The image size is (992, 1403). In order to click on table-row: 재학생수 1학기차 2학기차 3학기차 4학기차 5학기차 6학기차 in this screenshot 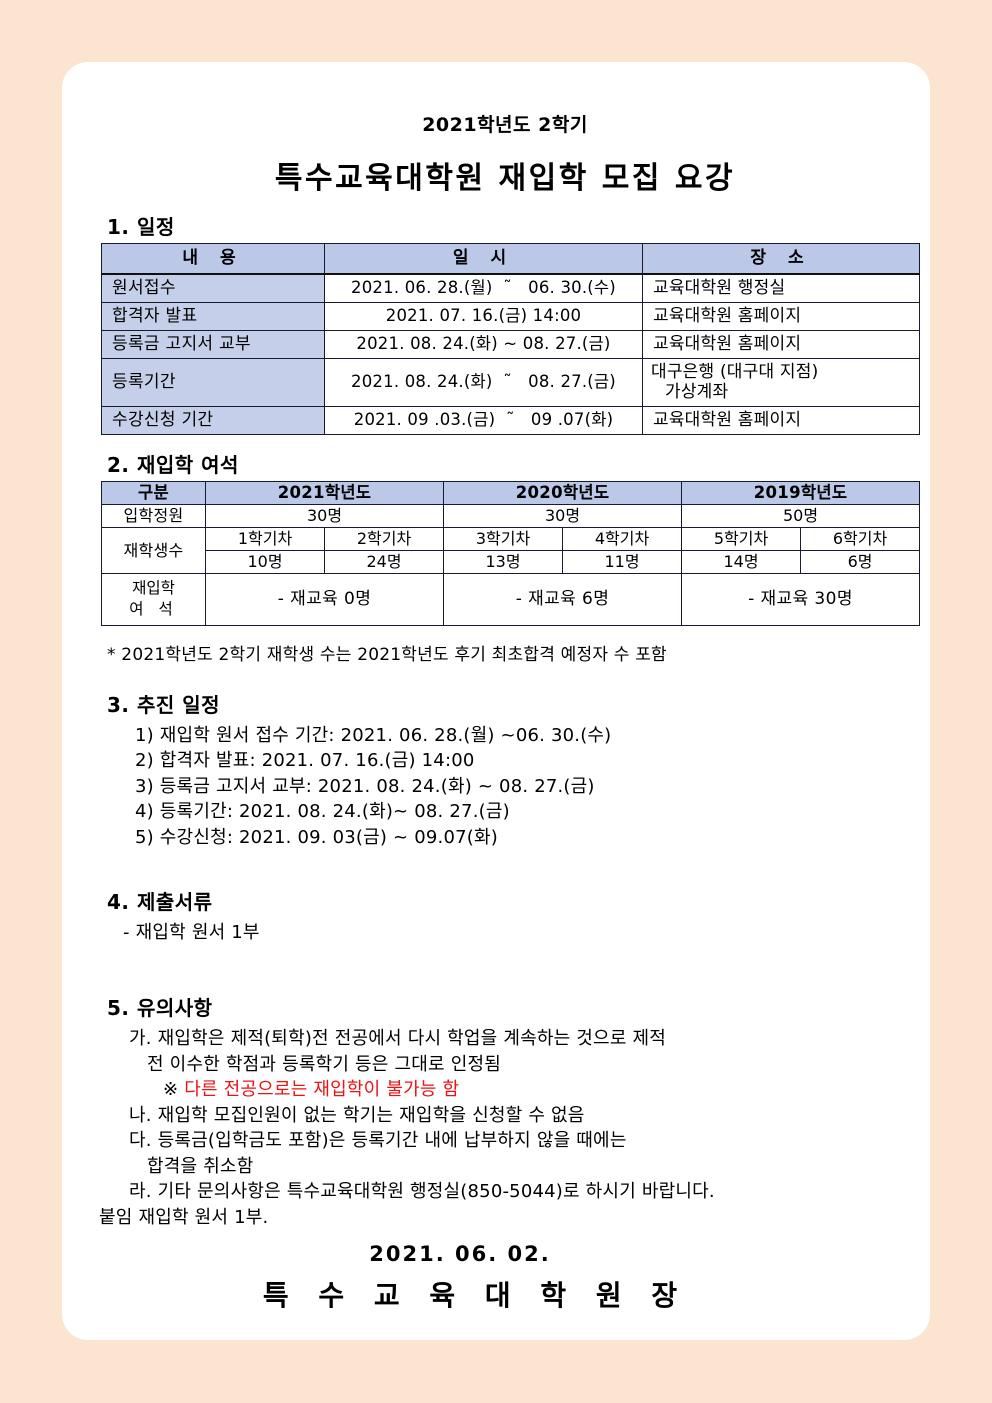, I will do `click(511, 550)`.